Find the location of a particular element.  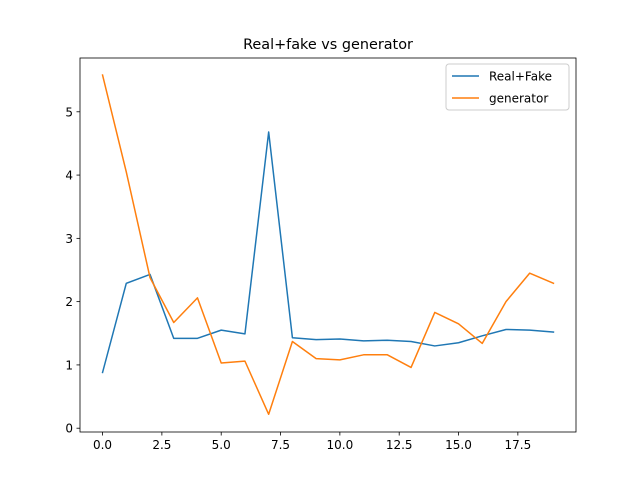

y-tick-label: 1 is located at coordinates (69, 365).